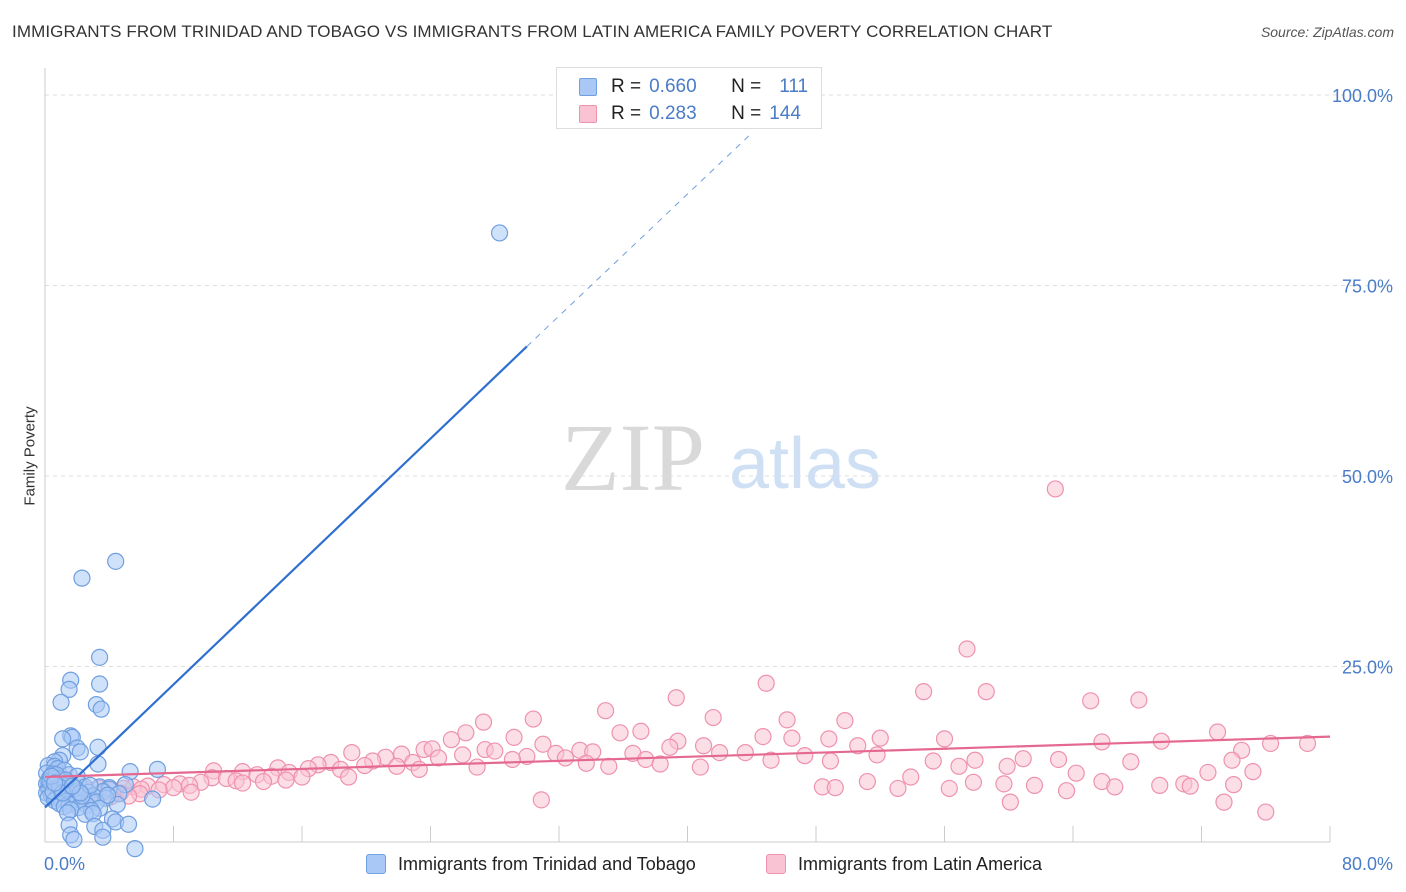 This screenshot has width=1406, height=892. Describe the element at coordinates (776, 864) in the screenshot. I see `legend-swatch-latin` at that location.